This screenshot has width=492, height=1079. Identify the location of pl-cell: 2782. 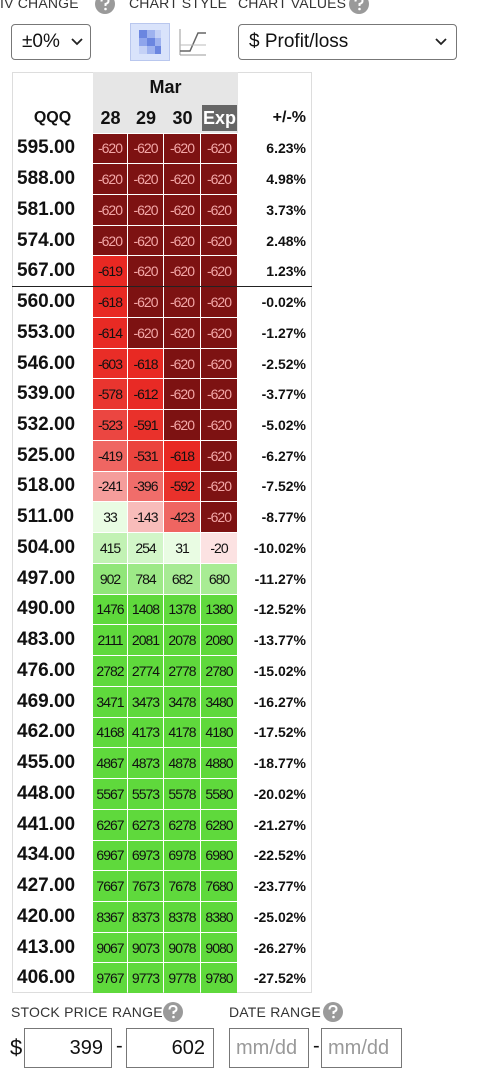
(110, 671).